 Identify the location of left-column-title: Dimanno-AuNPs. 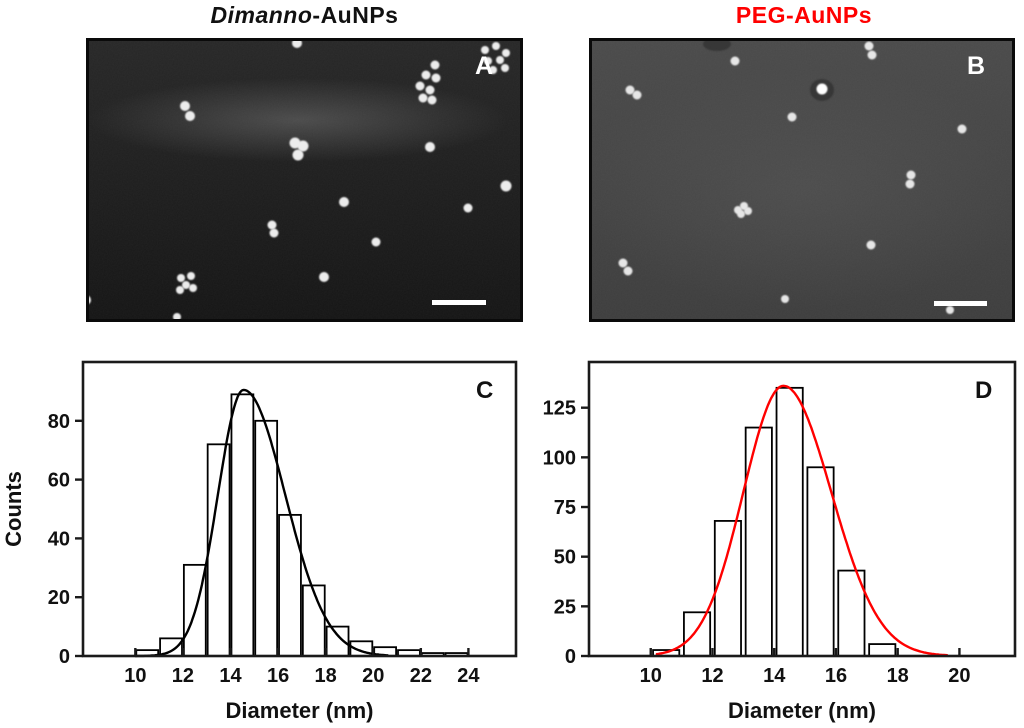
(304, 15).